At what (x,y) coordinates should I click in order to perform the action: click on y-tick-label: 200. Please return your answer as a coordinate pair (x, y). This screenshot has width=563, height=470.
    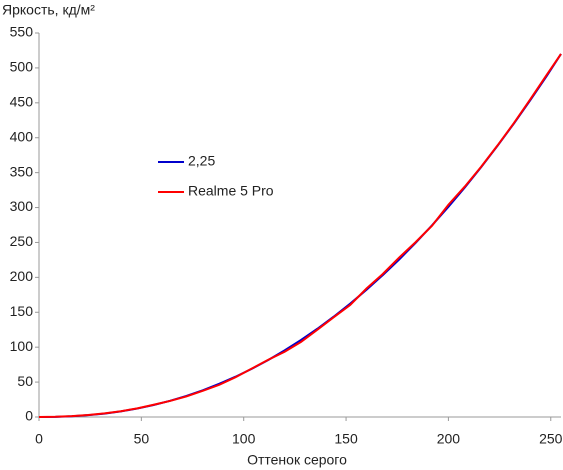
    Looking at the image, I should click on (22, 276).